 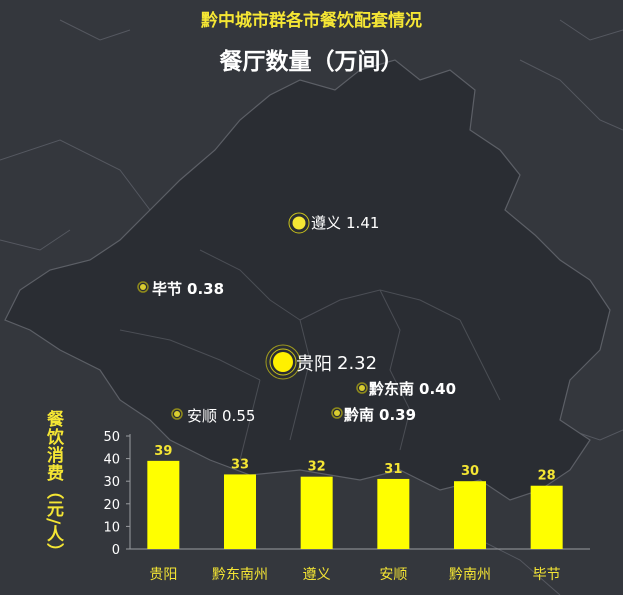 What do you see at coordinates (163, 451) in the screenshot?
I see `bar-value-label: 39` at bounding box center [163, 451].